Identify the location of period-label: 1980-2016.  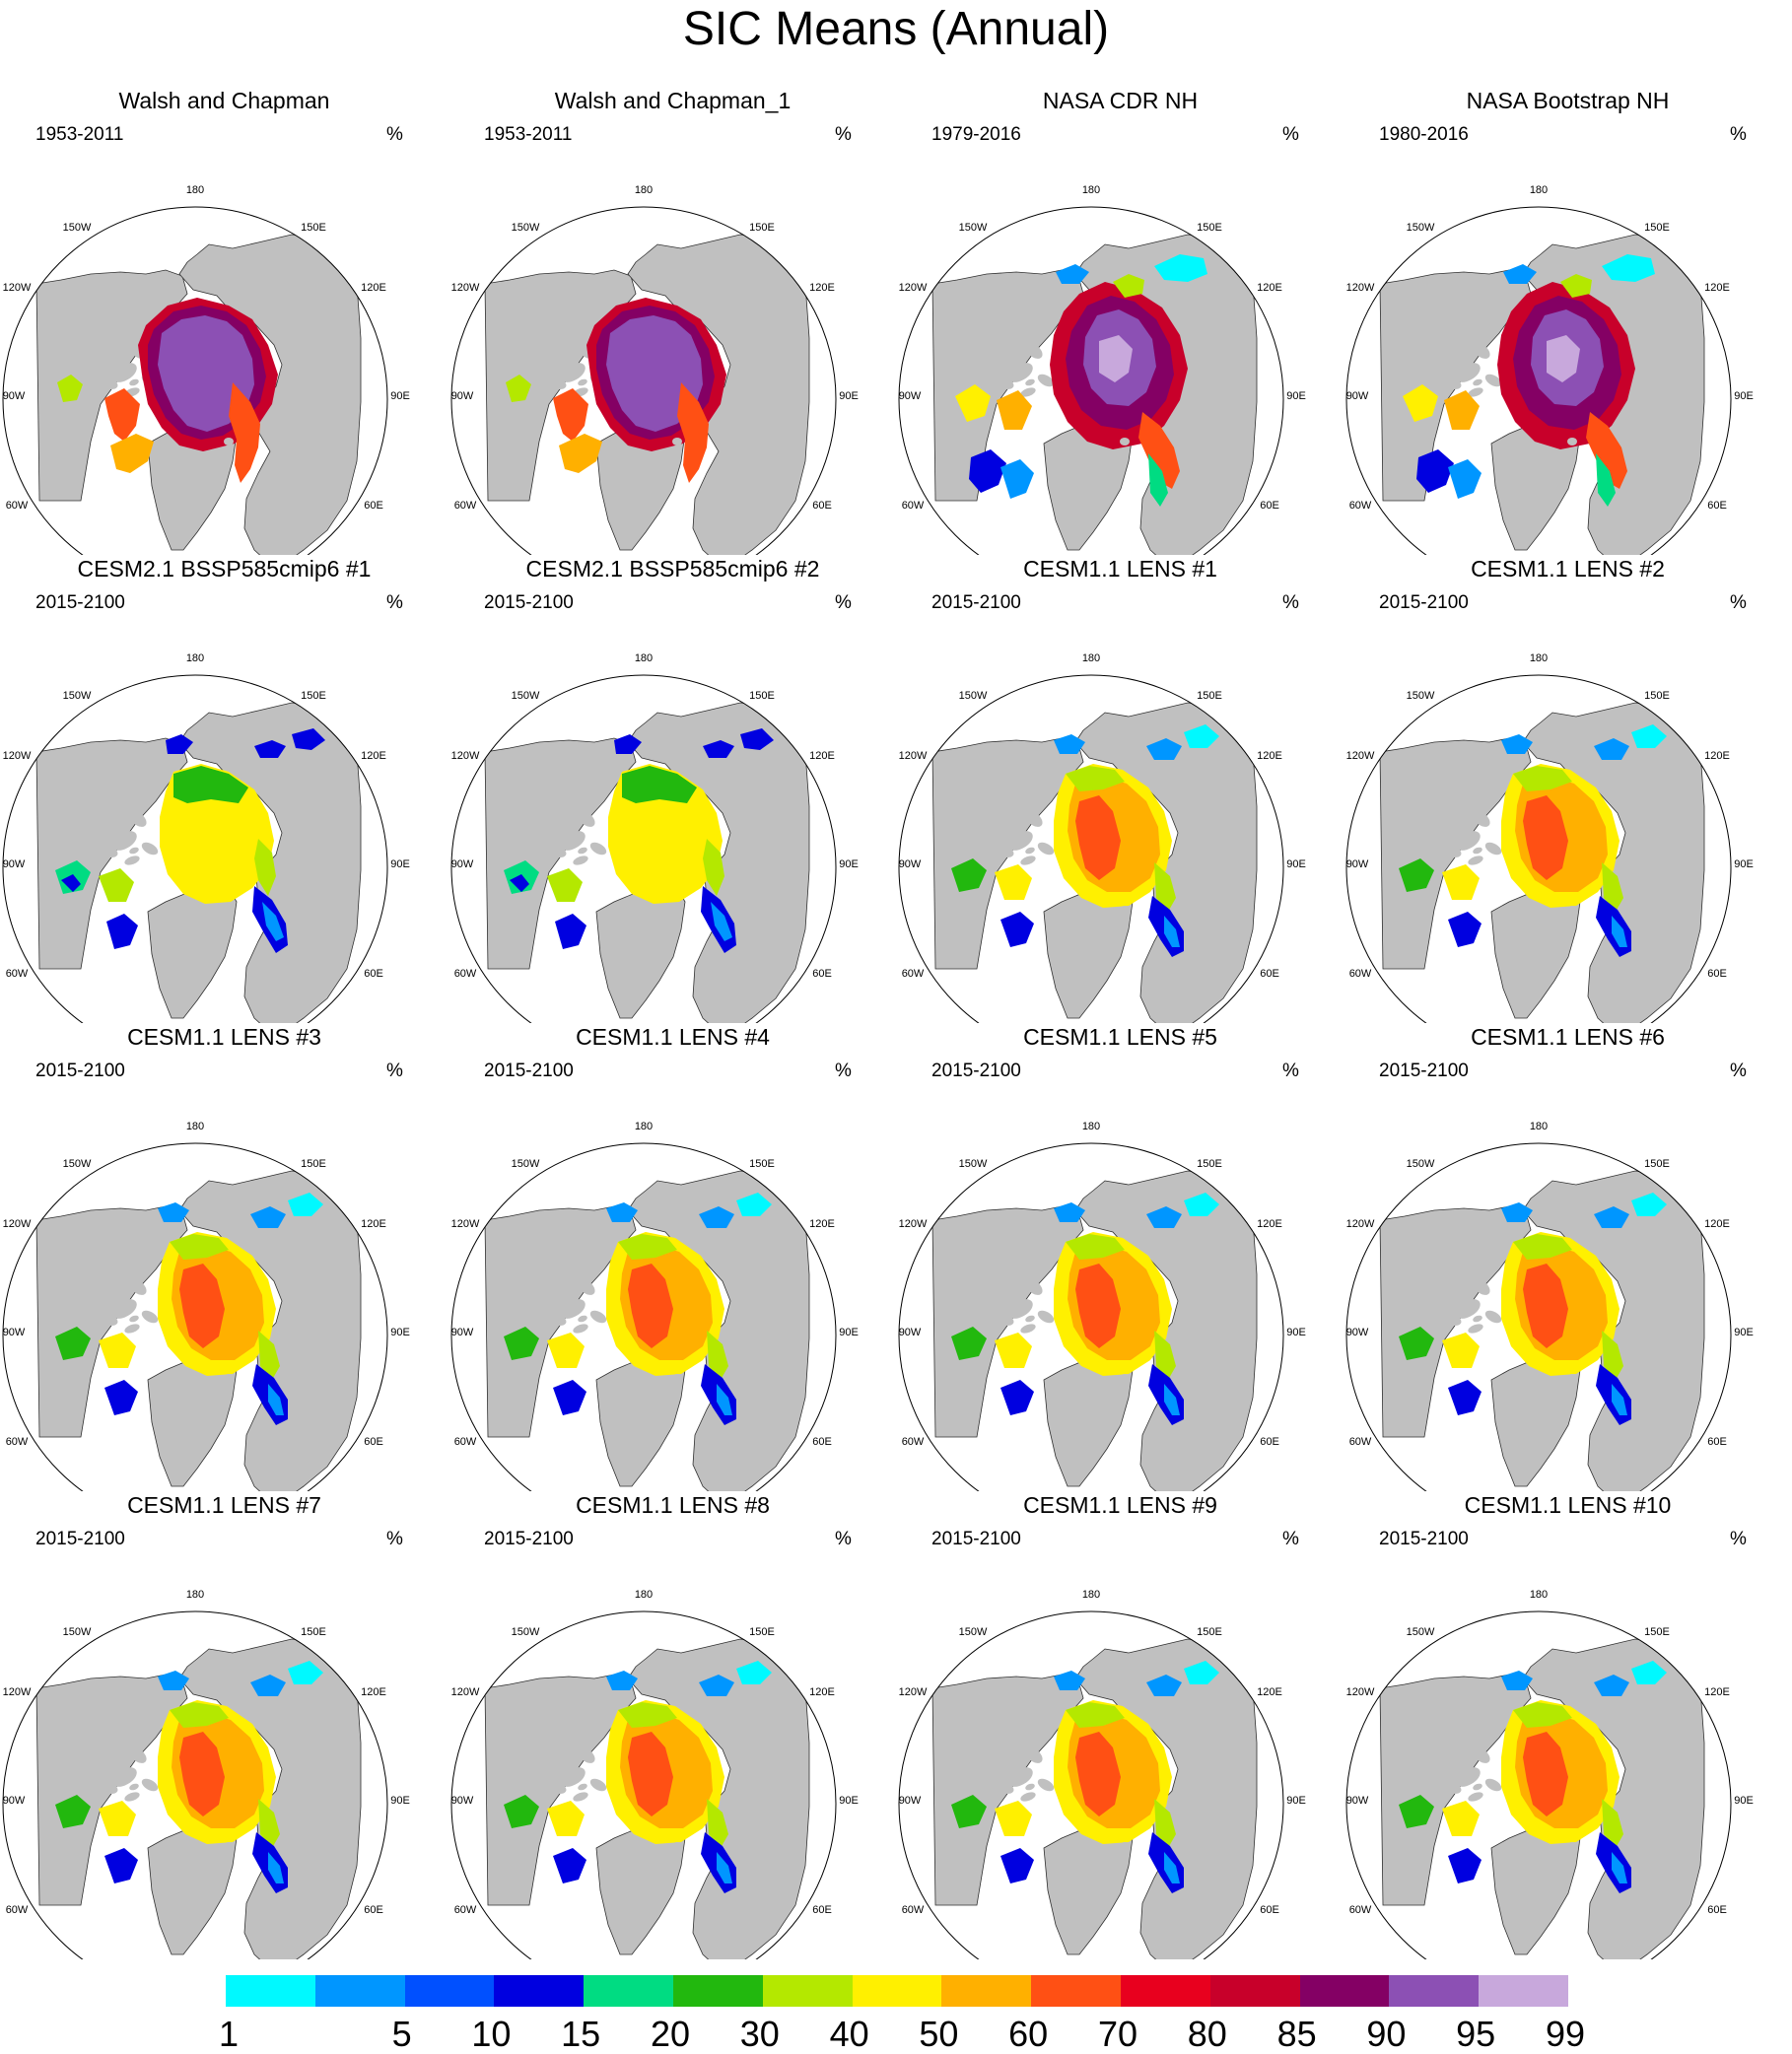
(1424, 134).